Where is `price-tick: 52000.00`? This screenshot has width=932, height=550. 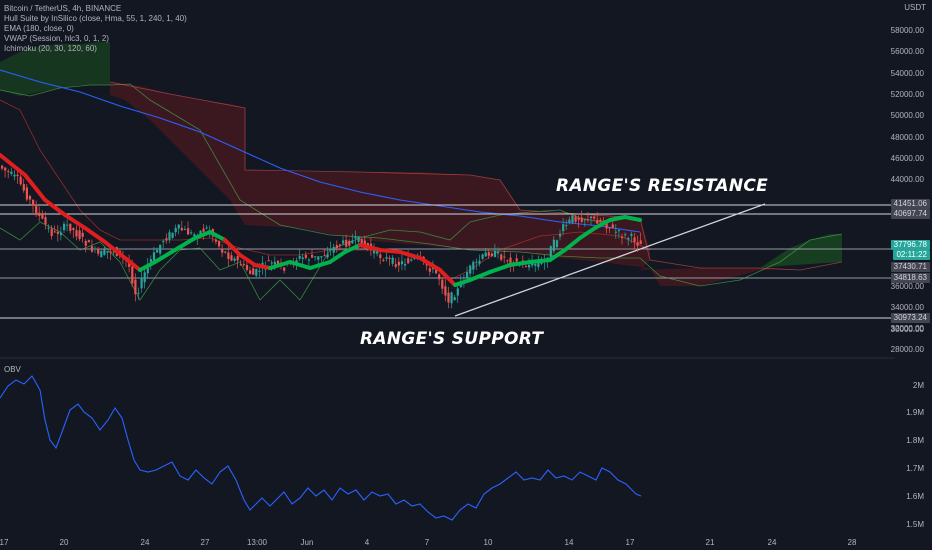 price-tick: 52000.00 is located at coordinates (907, 94).